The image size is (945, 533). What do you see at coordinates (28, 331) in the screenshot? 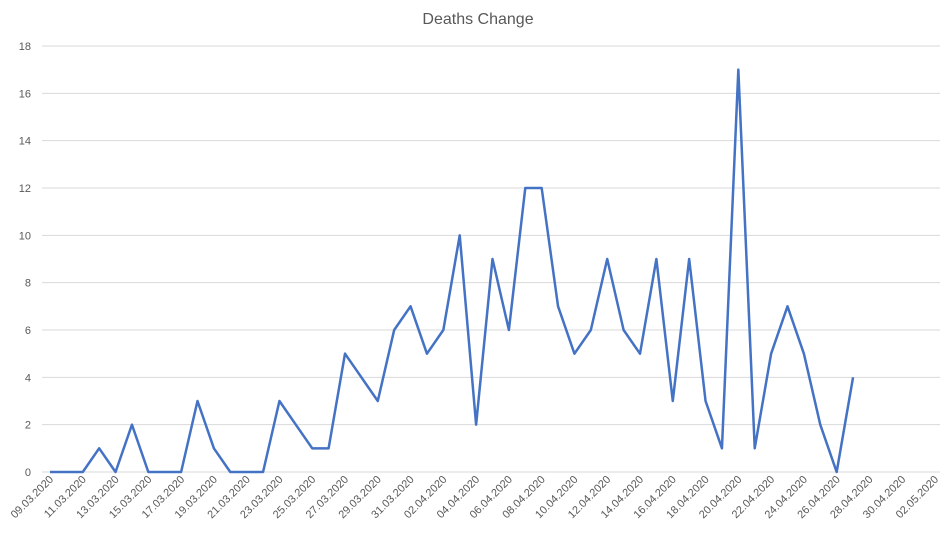
I see `y-tick-label: 6` at bounding box center [28, 331].